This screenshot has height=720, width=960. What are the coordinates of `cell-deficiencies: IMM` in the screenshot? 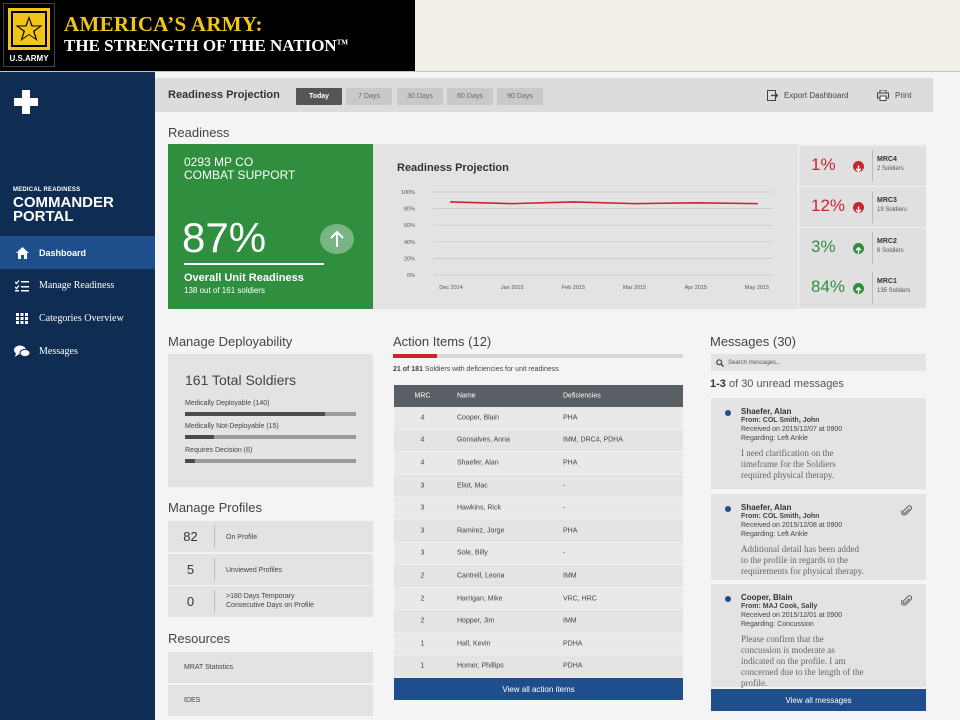 It's located at (570, 621).